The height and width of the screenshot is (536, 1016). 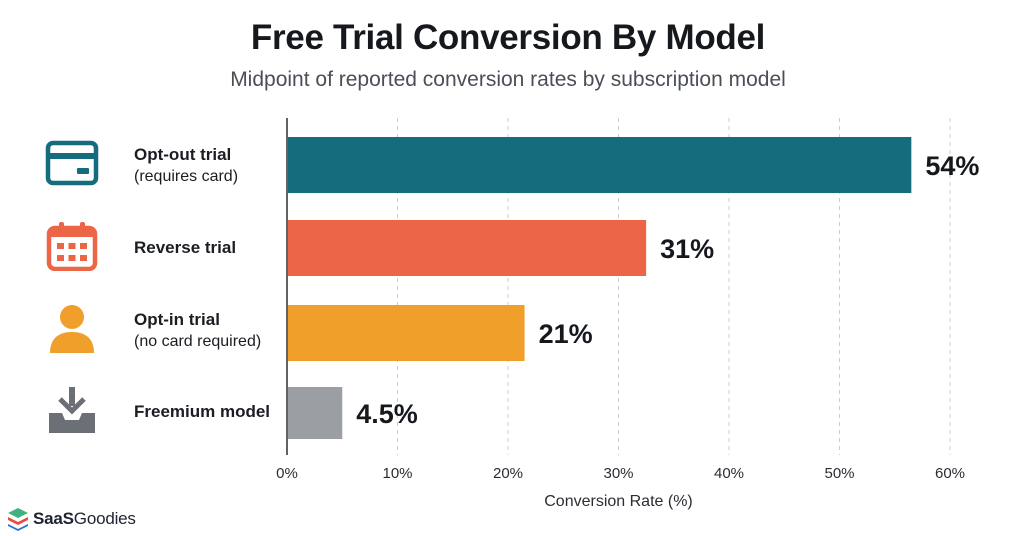 What do you see at coordinates (950, 473) in the screenshot?
I see `x-tick-label: 60%` at bounding box center [950, 473].